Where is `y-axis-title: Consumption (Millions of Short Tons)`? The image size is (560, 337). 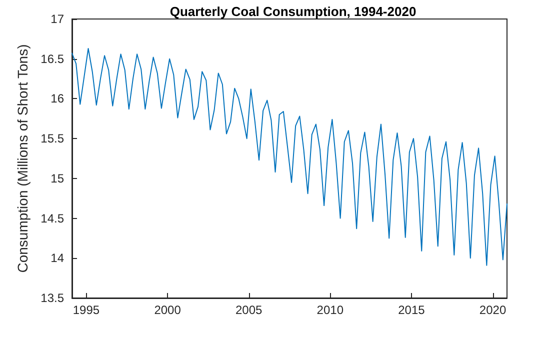 y-axis-title: Consumption (Millions of Short Tons) is located at coordinates (22, 158).